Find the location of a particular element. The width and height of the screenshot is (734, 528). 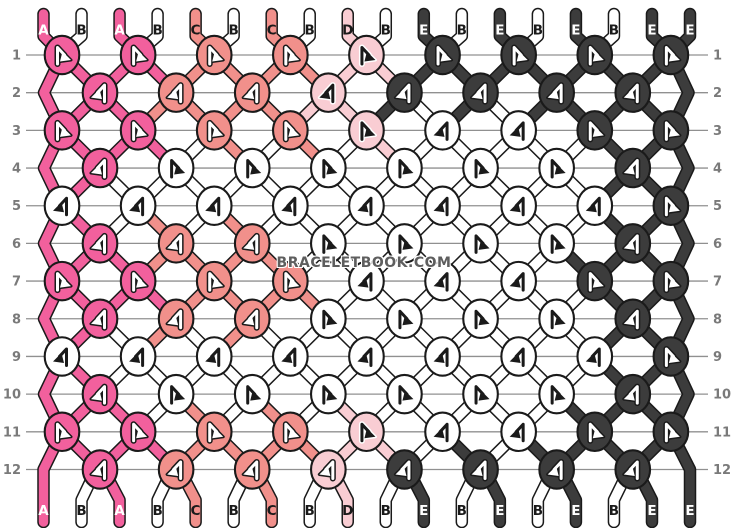

strand-label-bottom-17: E is located at coordinates (651, 511).